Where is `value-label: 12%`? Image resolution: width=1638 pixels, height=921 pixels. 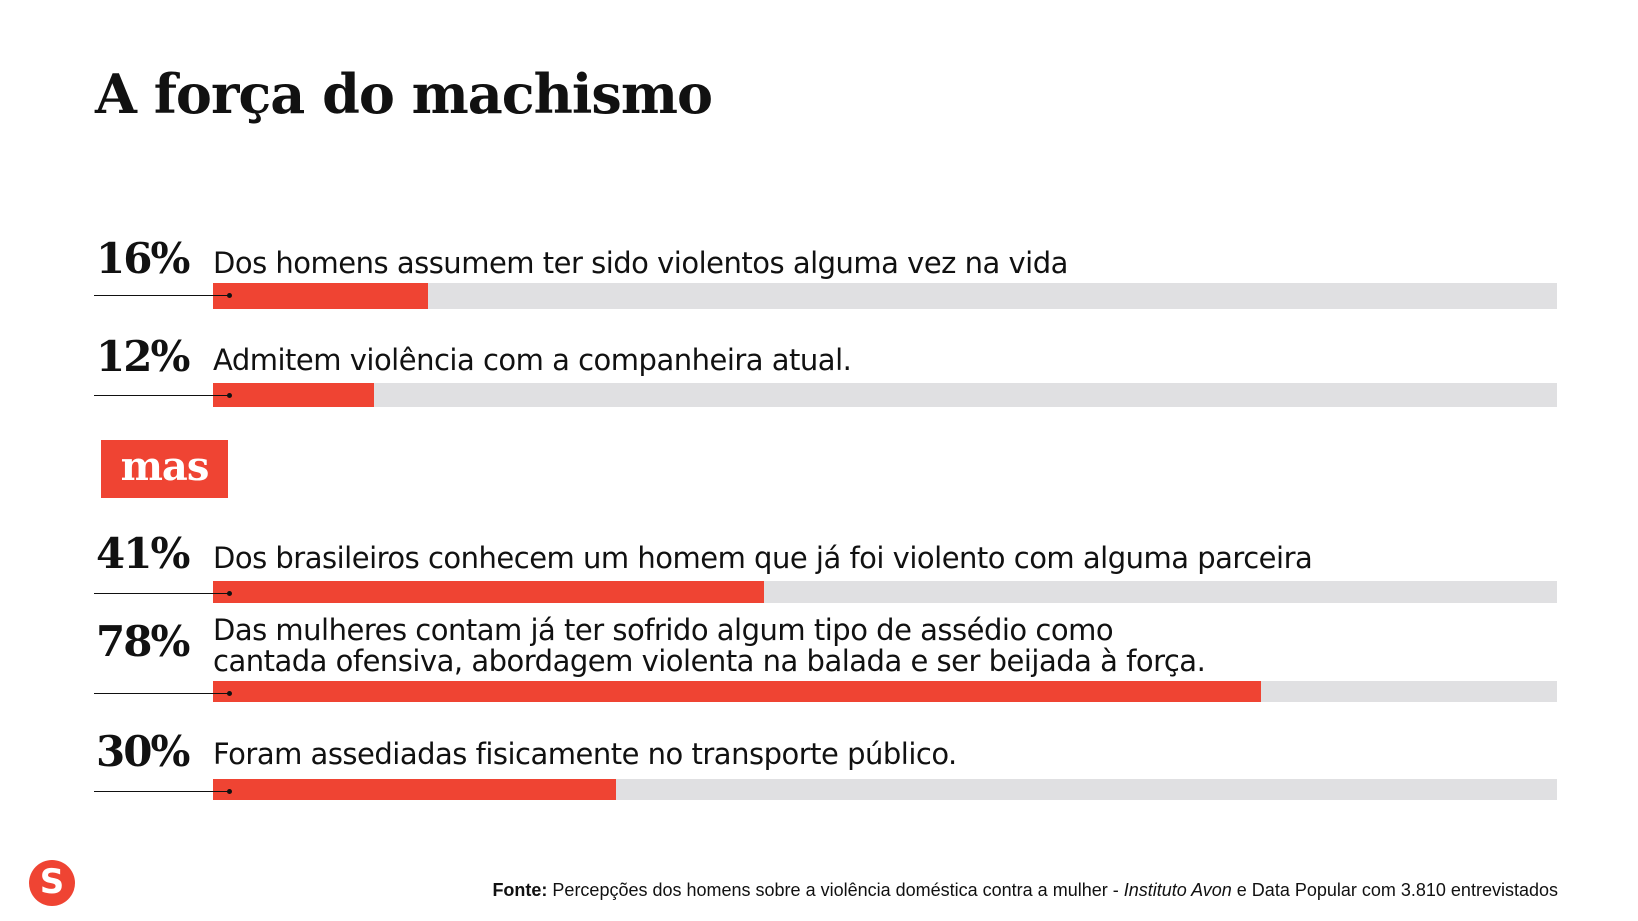 value-label: 12% is located at coordinates (143, 356).